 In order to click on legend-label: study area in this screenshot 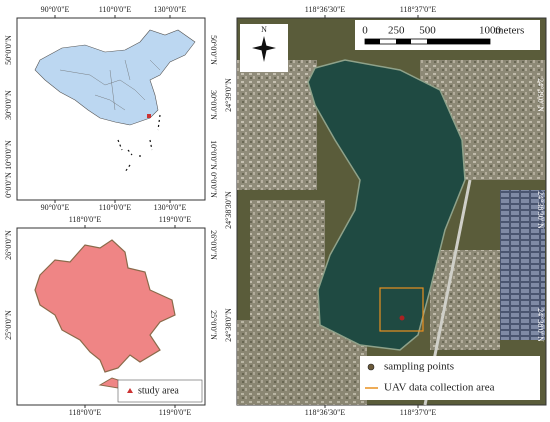, I will do `click(158, 390)`.